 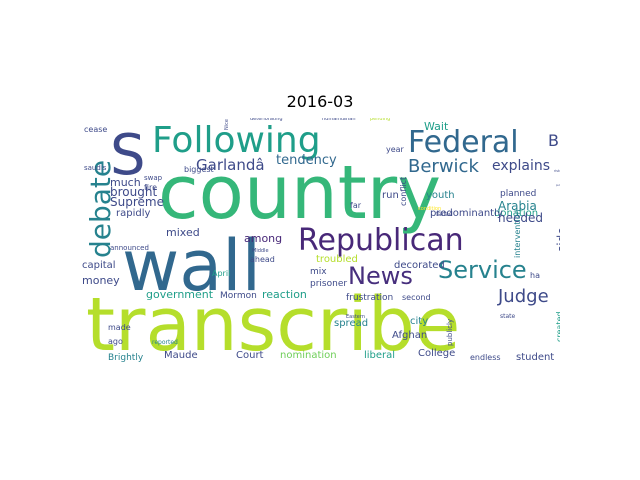 What do you see at coordinates (440, 195) in the screenshot?
I see `word-youth: youth` at bounding box center [440, 195].